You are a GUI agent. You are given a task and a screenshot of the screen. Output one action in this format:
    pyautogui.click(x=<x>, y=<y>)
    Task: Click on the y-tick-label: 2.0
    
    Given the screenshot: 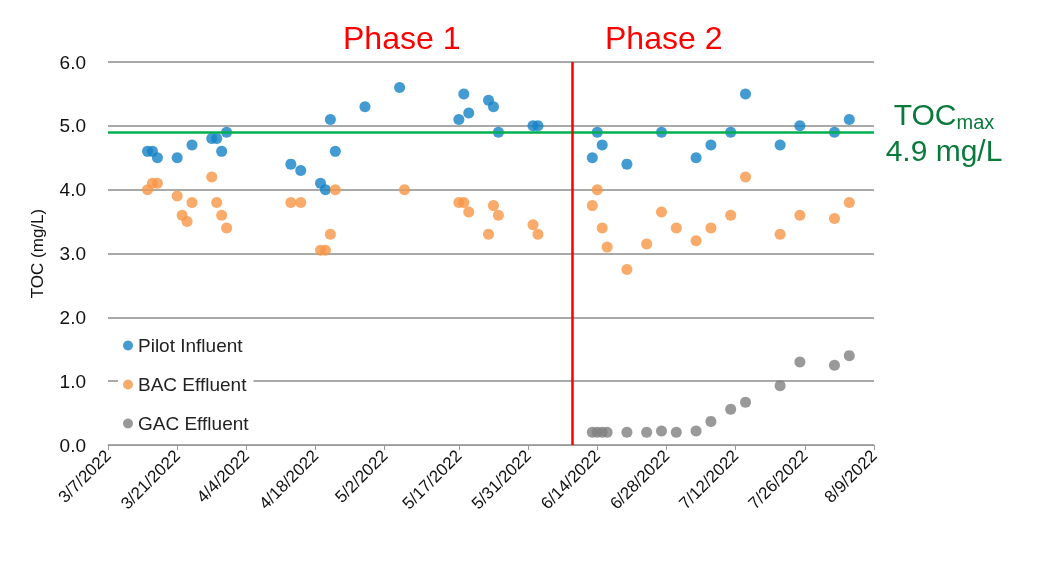 What is the action you would take?
    pyautogui.click(x=72, y=317)
    